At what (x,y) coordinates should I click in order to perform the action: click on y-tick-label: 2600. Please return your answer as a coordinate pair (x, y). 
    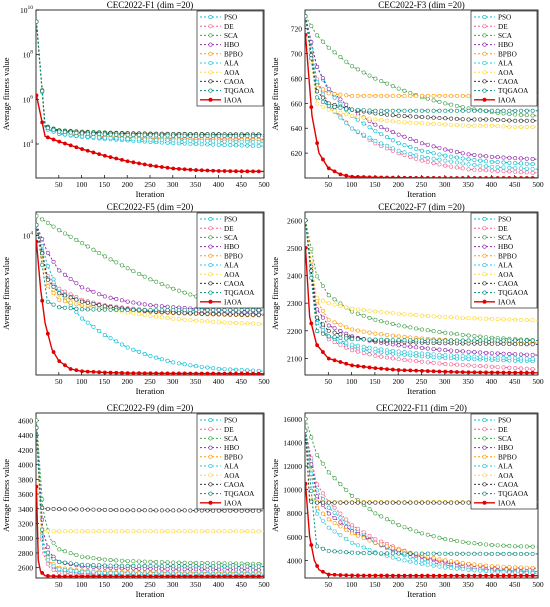
    Looking at the image, I should click on (294, 220).